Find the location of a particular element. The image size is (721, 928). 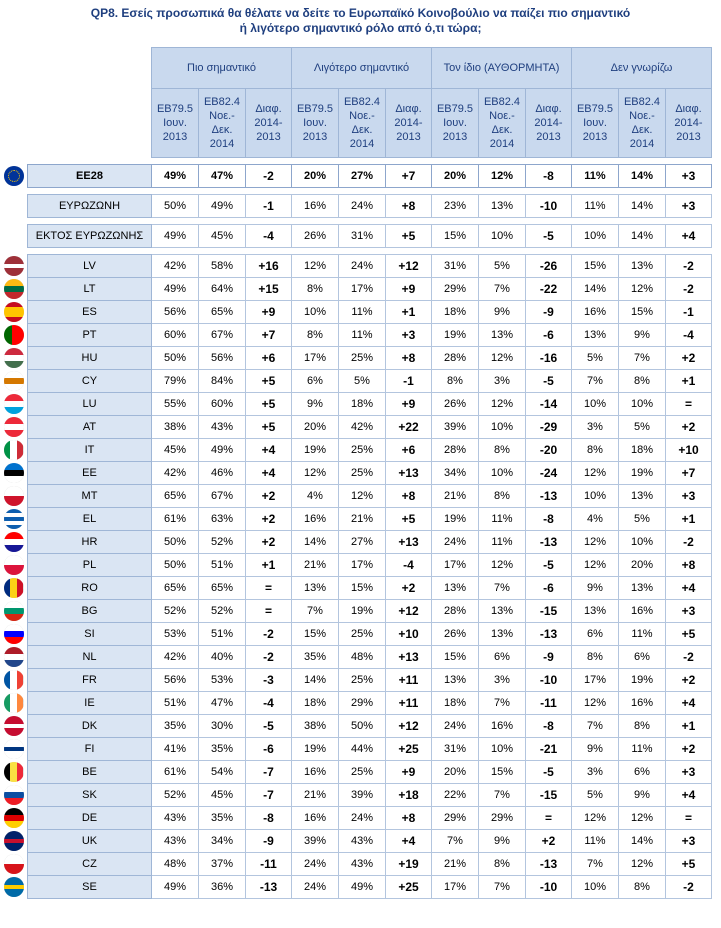

row-label: ΕΥΡΩΖΩΝΗ is located at coordinates (89, 206).